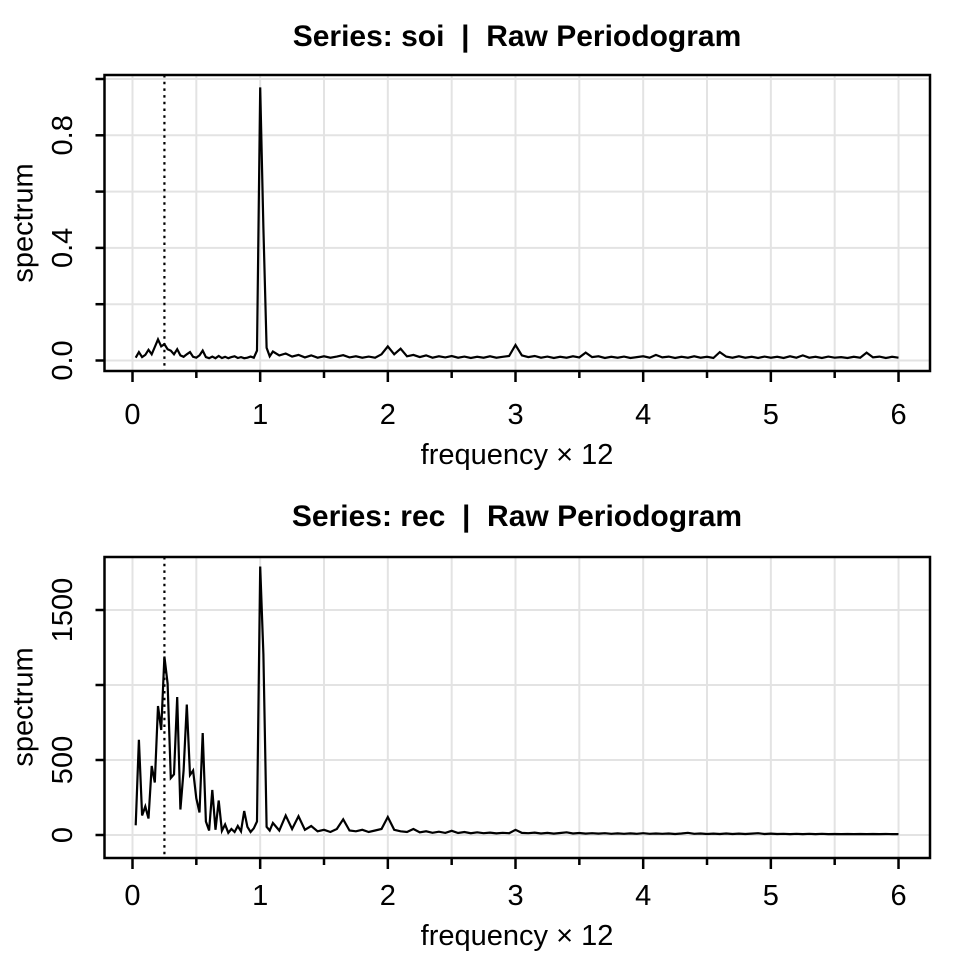  Describe the element at coordinates (517, 36) in the screenshot. I see `panel-title-soi: Series: soi | Raw Periodogram` at that location.